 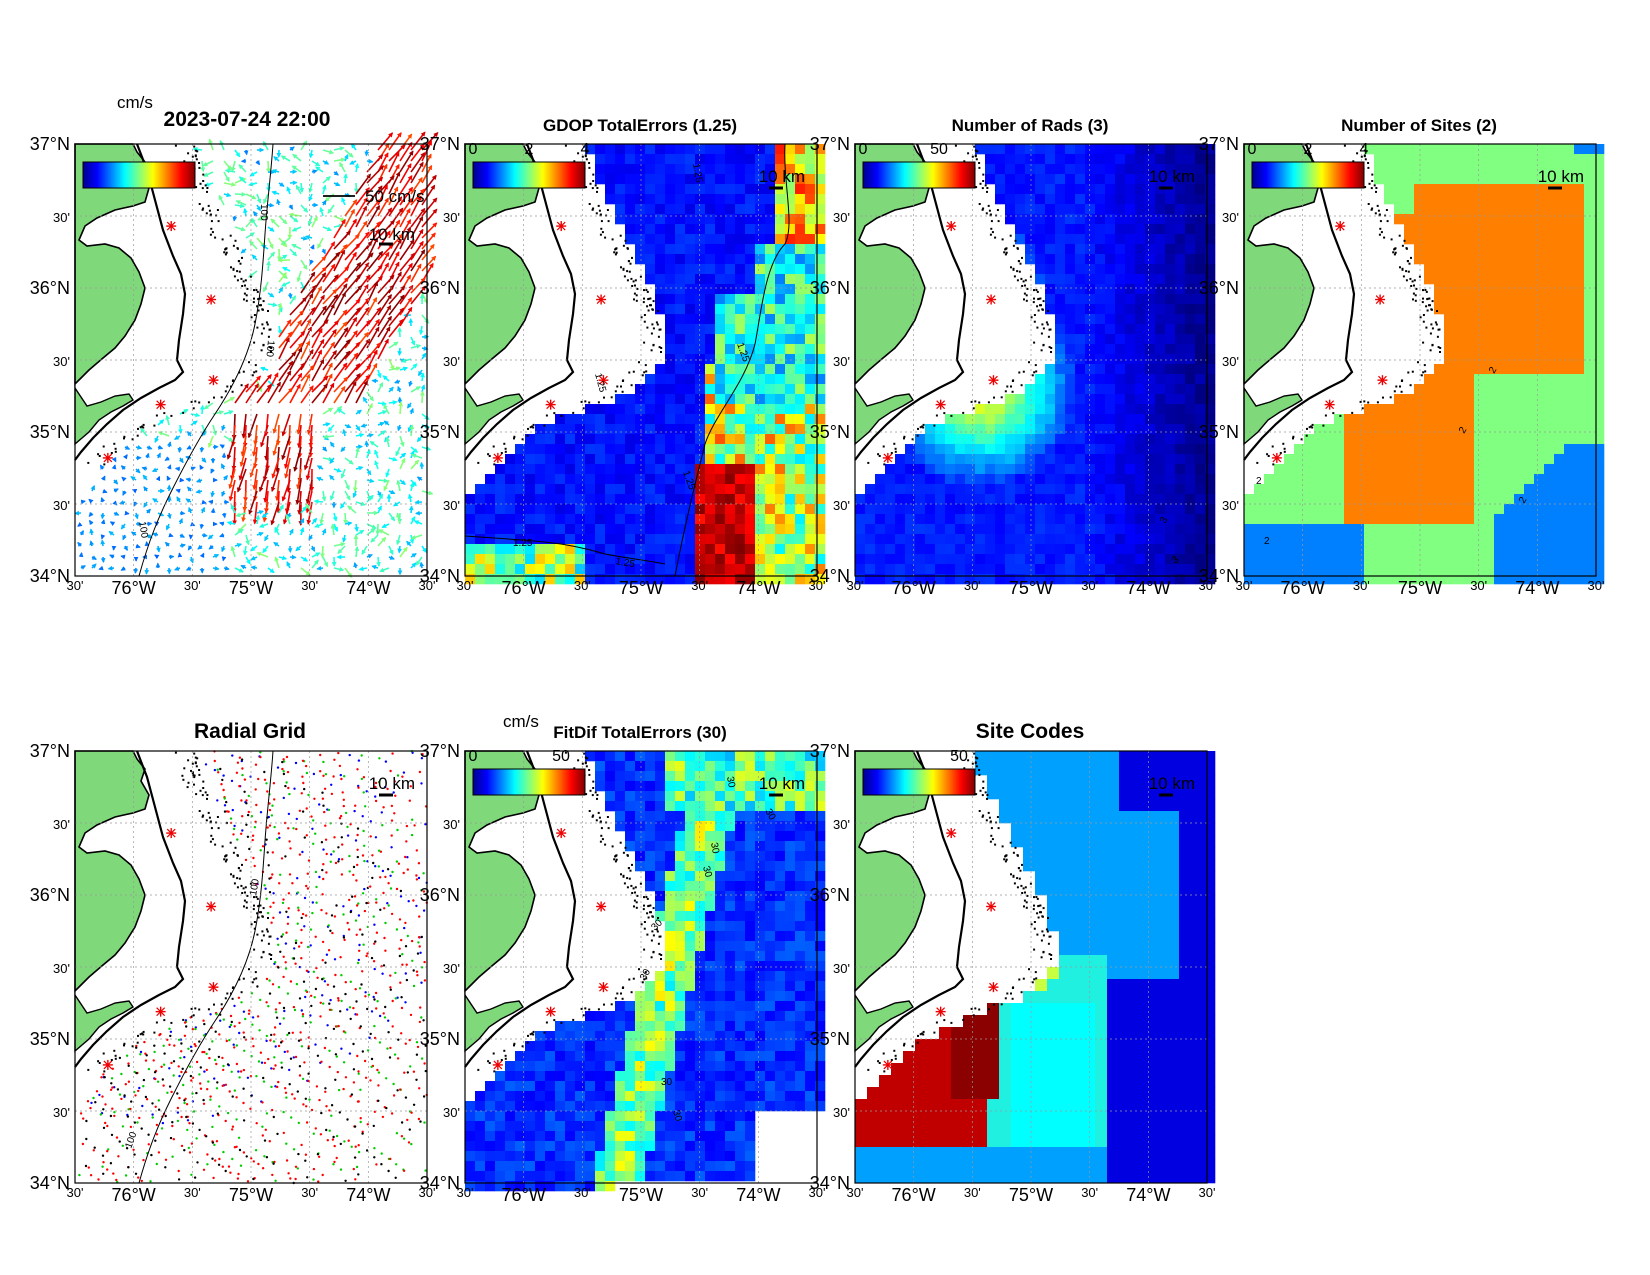 What do you see at coordinates (465, 585) in the screenshot?
I see `lon-tick-label: 30'` at bounding box center [465, 585].